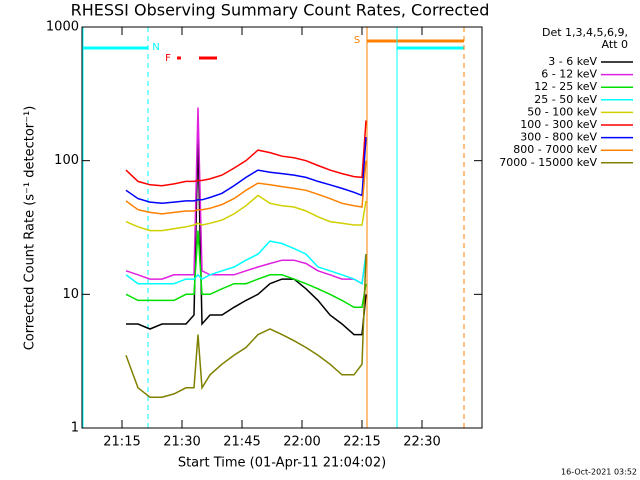 This screenshot has width=640, height=480. What do you see at coordinates (121, 442) in the screenshot?
I see `x-tick-label: 21:15` at bounding box center [121, 442].